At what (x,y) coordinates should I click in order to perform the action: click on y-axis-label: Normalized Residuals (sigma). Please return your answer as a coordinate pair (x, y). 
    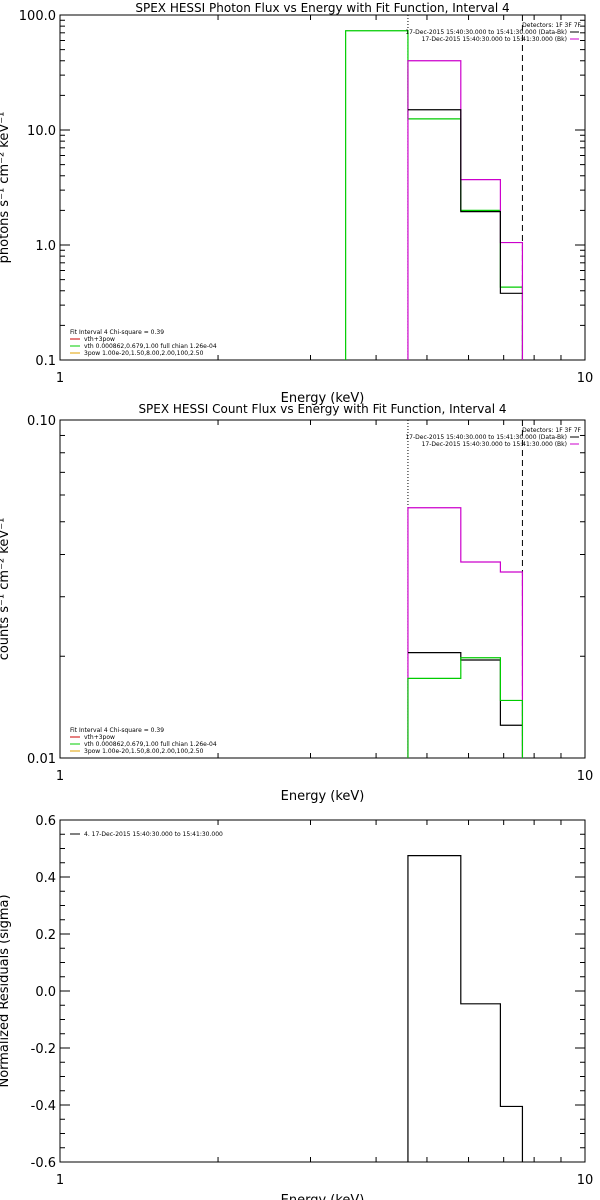
    Looking at the image, I should click on (6, 990).